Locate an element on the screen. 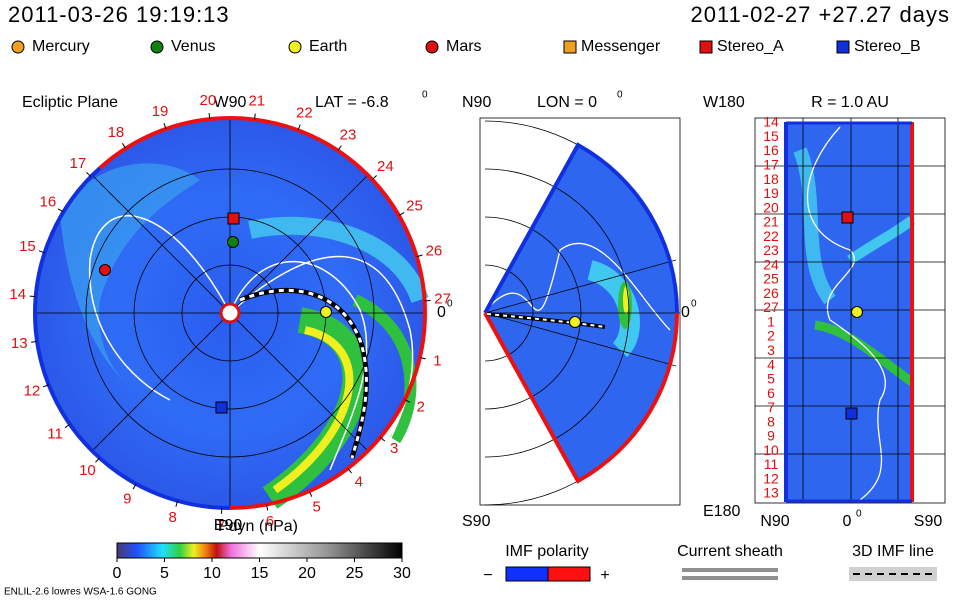 This screenshot has height=600, width=960. rotation-label: 16 is located at coordinates (771, 150).